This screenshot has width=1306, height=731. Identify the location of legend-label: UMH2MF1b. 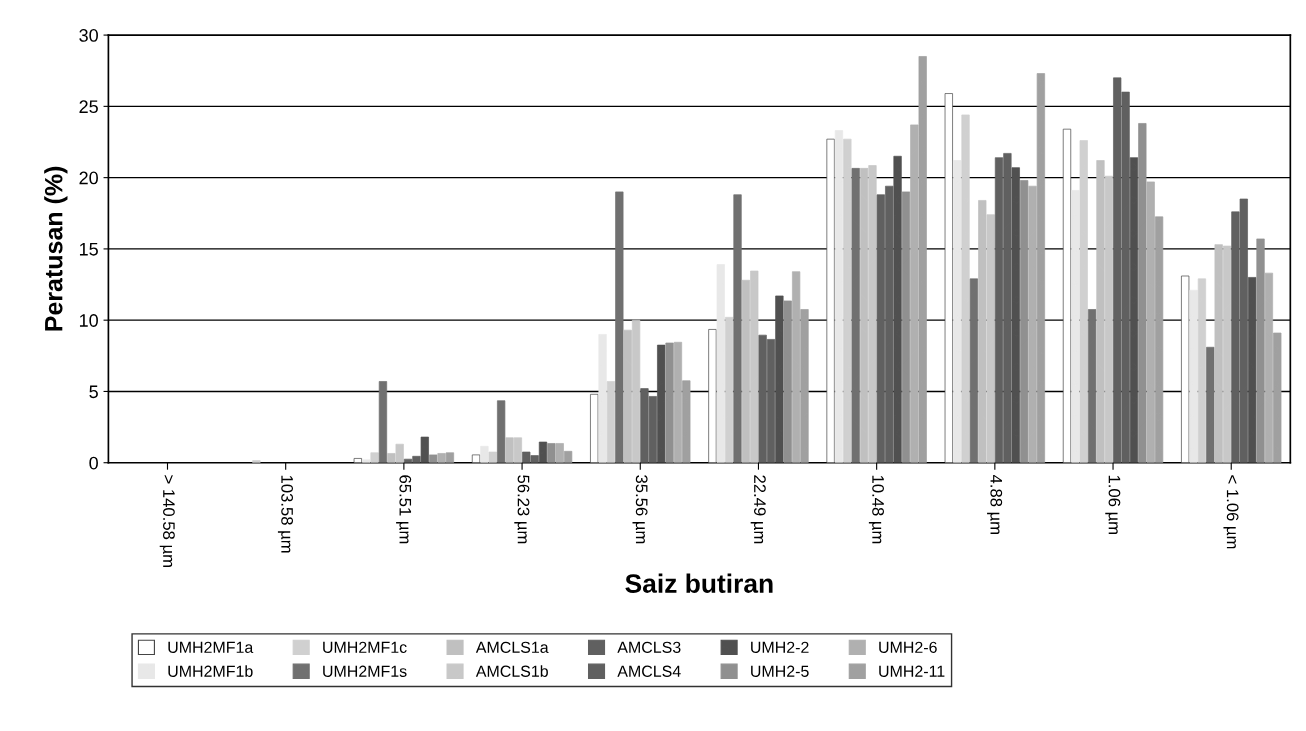
(210, 671).